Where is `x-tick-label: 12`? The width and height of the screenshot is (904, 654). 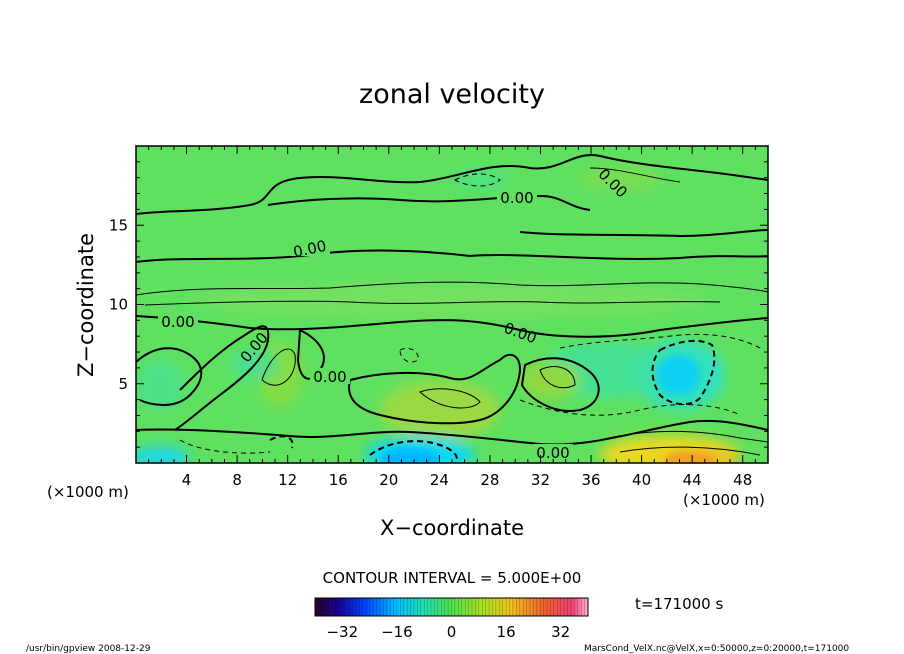
x-tick-label: 12 is located at coordinates (287, 480).